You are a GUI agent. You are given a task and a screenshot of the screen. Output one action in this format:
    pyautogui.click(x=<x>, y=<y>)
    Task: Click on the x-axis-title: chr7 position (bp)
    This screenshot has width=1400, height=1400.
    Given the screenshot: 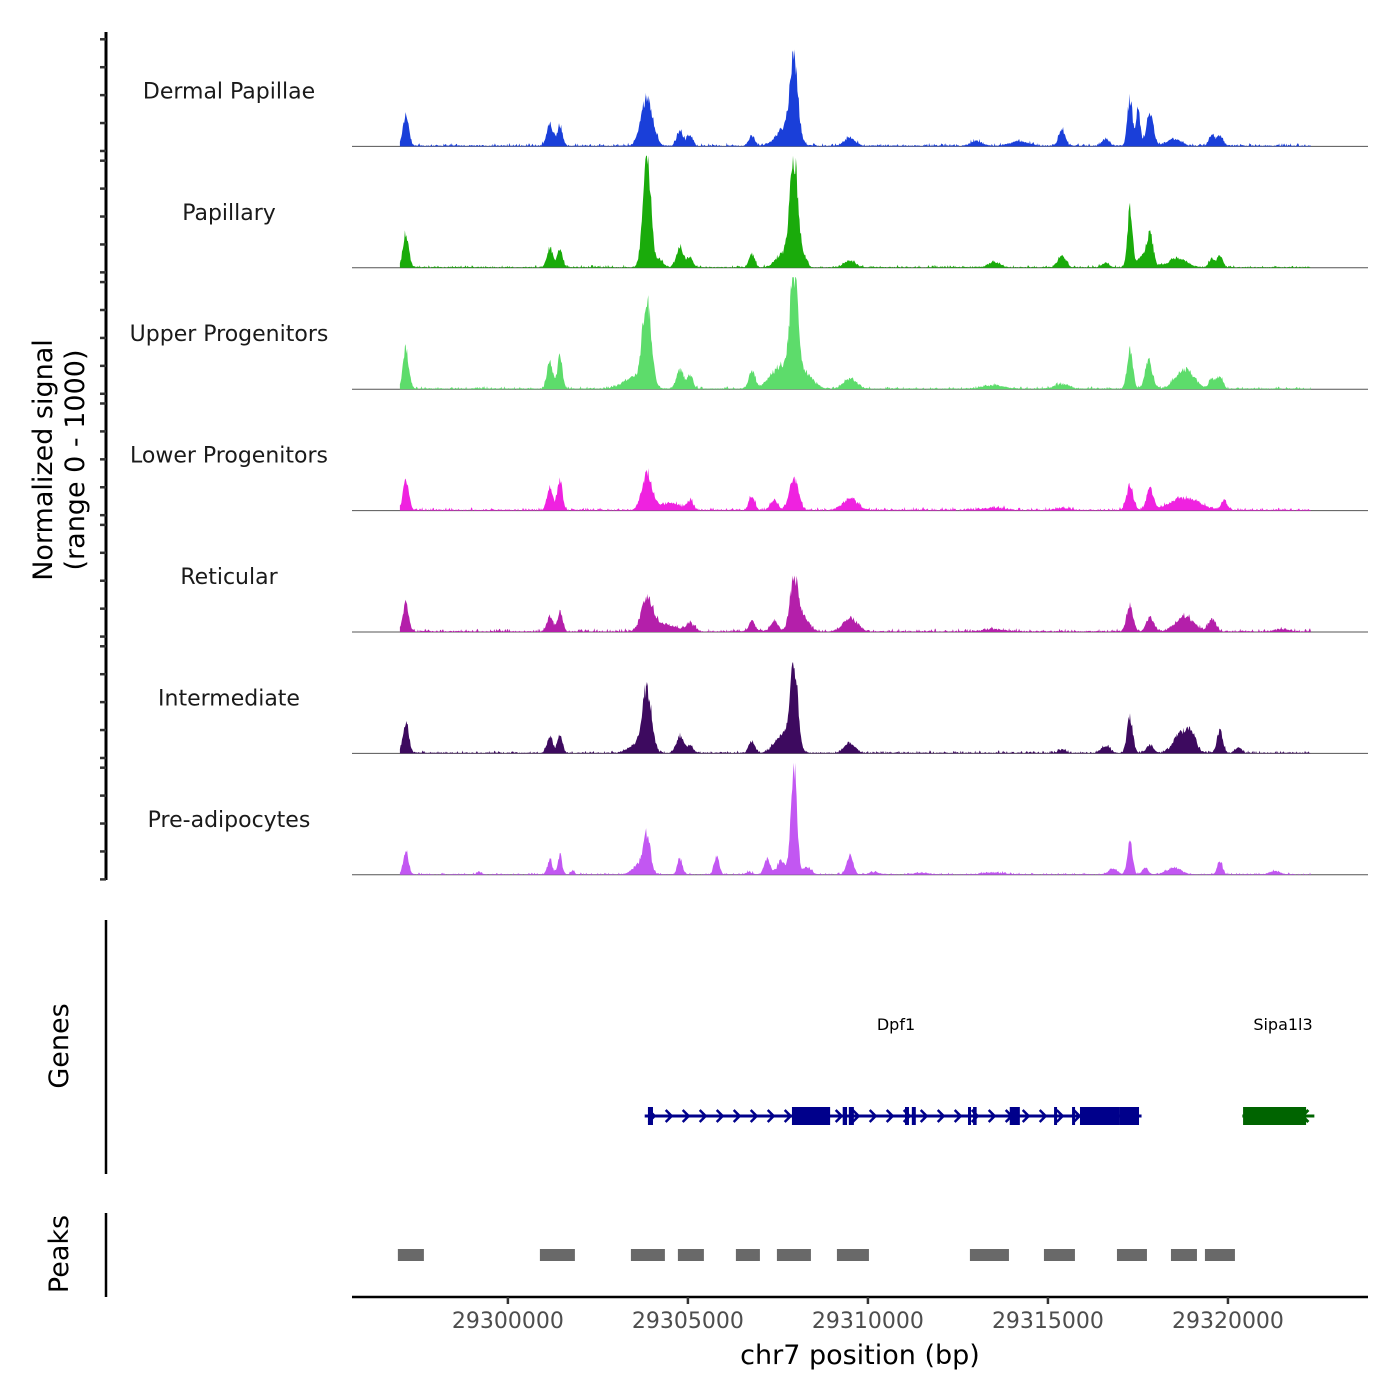 What is the action you would take?
    pyautogui.click(x=860, y=1355)
    